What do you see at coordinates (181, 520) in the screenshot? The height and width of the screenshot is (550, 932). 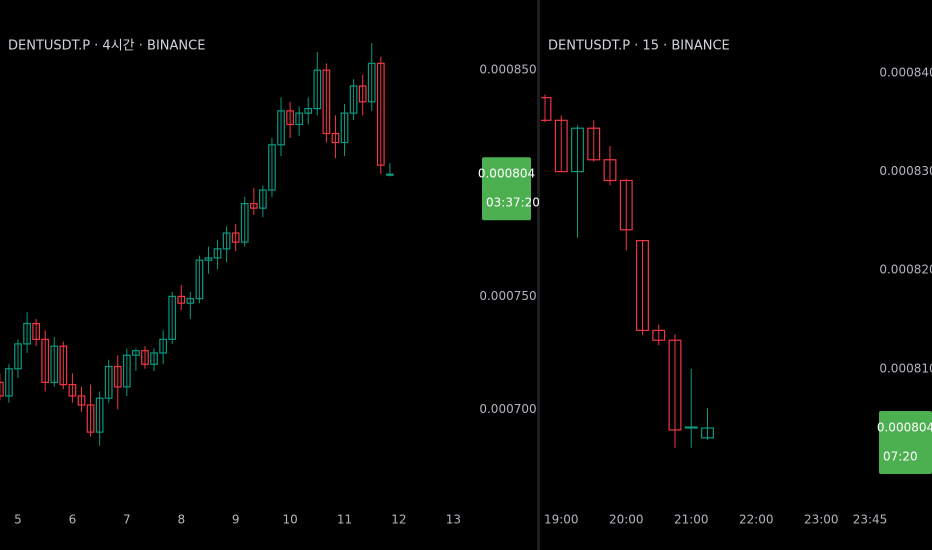 I see `x-tick-label: 8` at bounding box center [181, 520].